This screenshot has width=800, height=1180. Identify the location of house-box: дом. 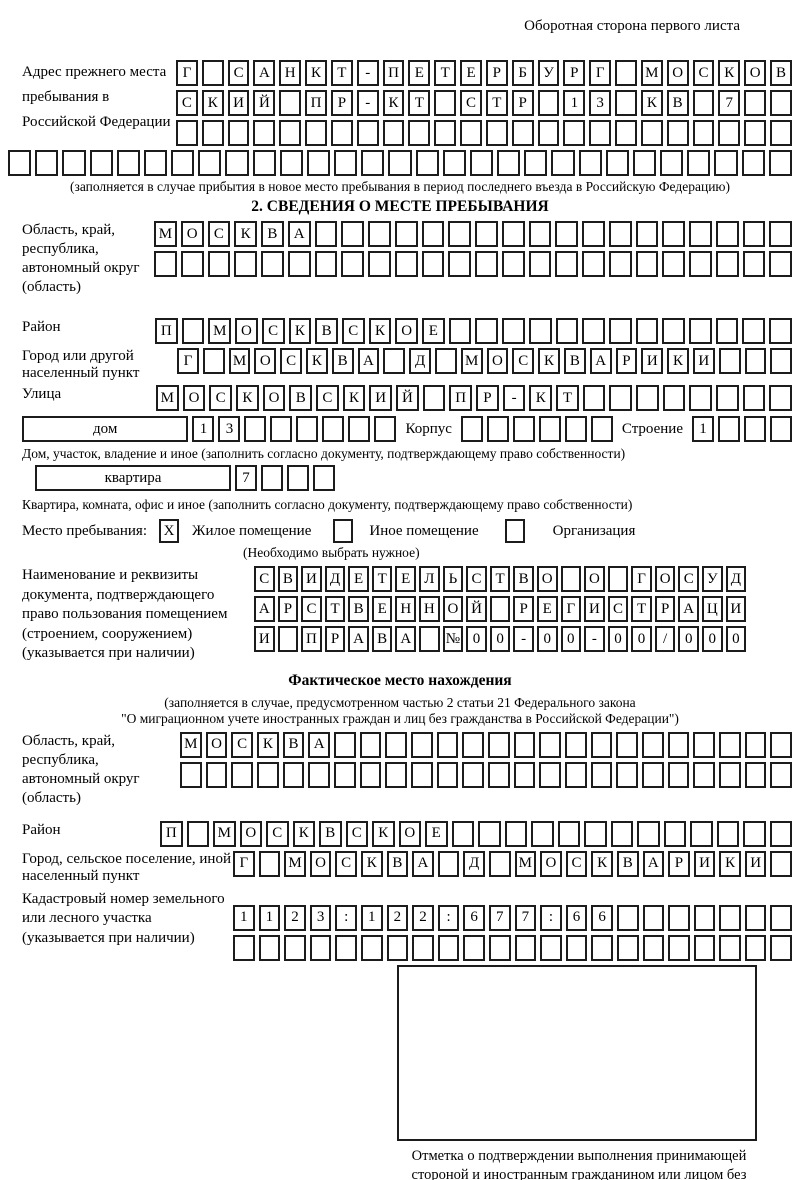
(105, 429).